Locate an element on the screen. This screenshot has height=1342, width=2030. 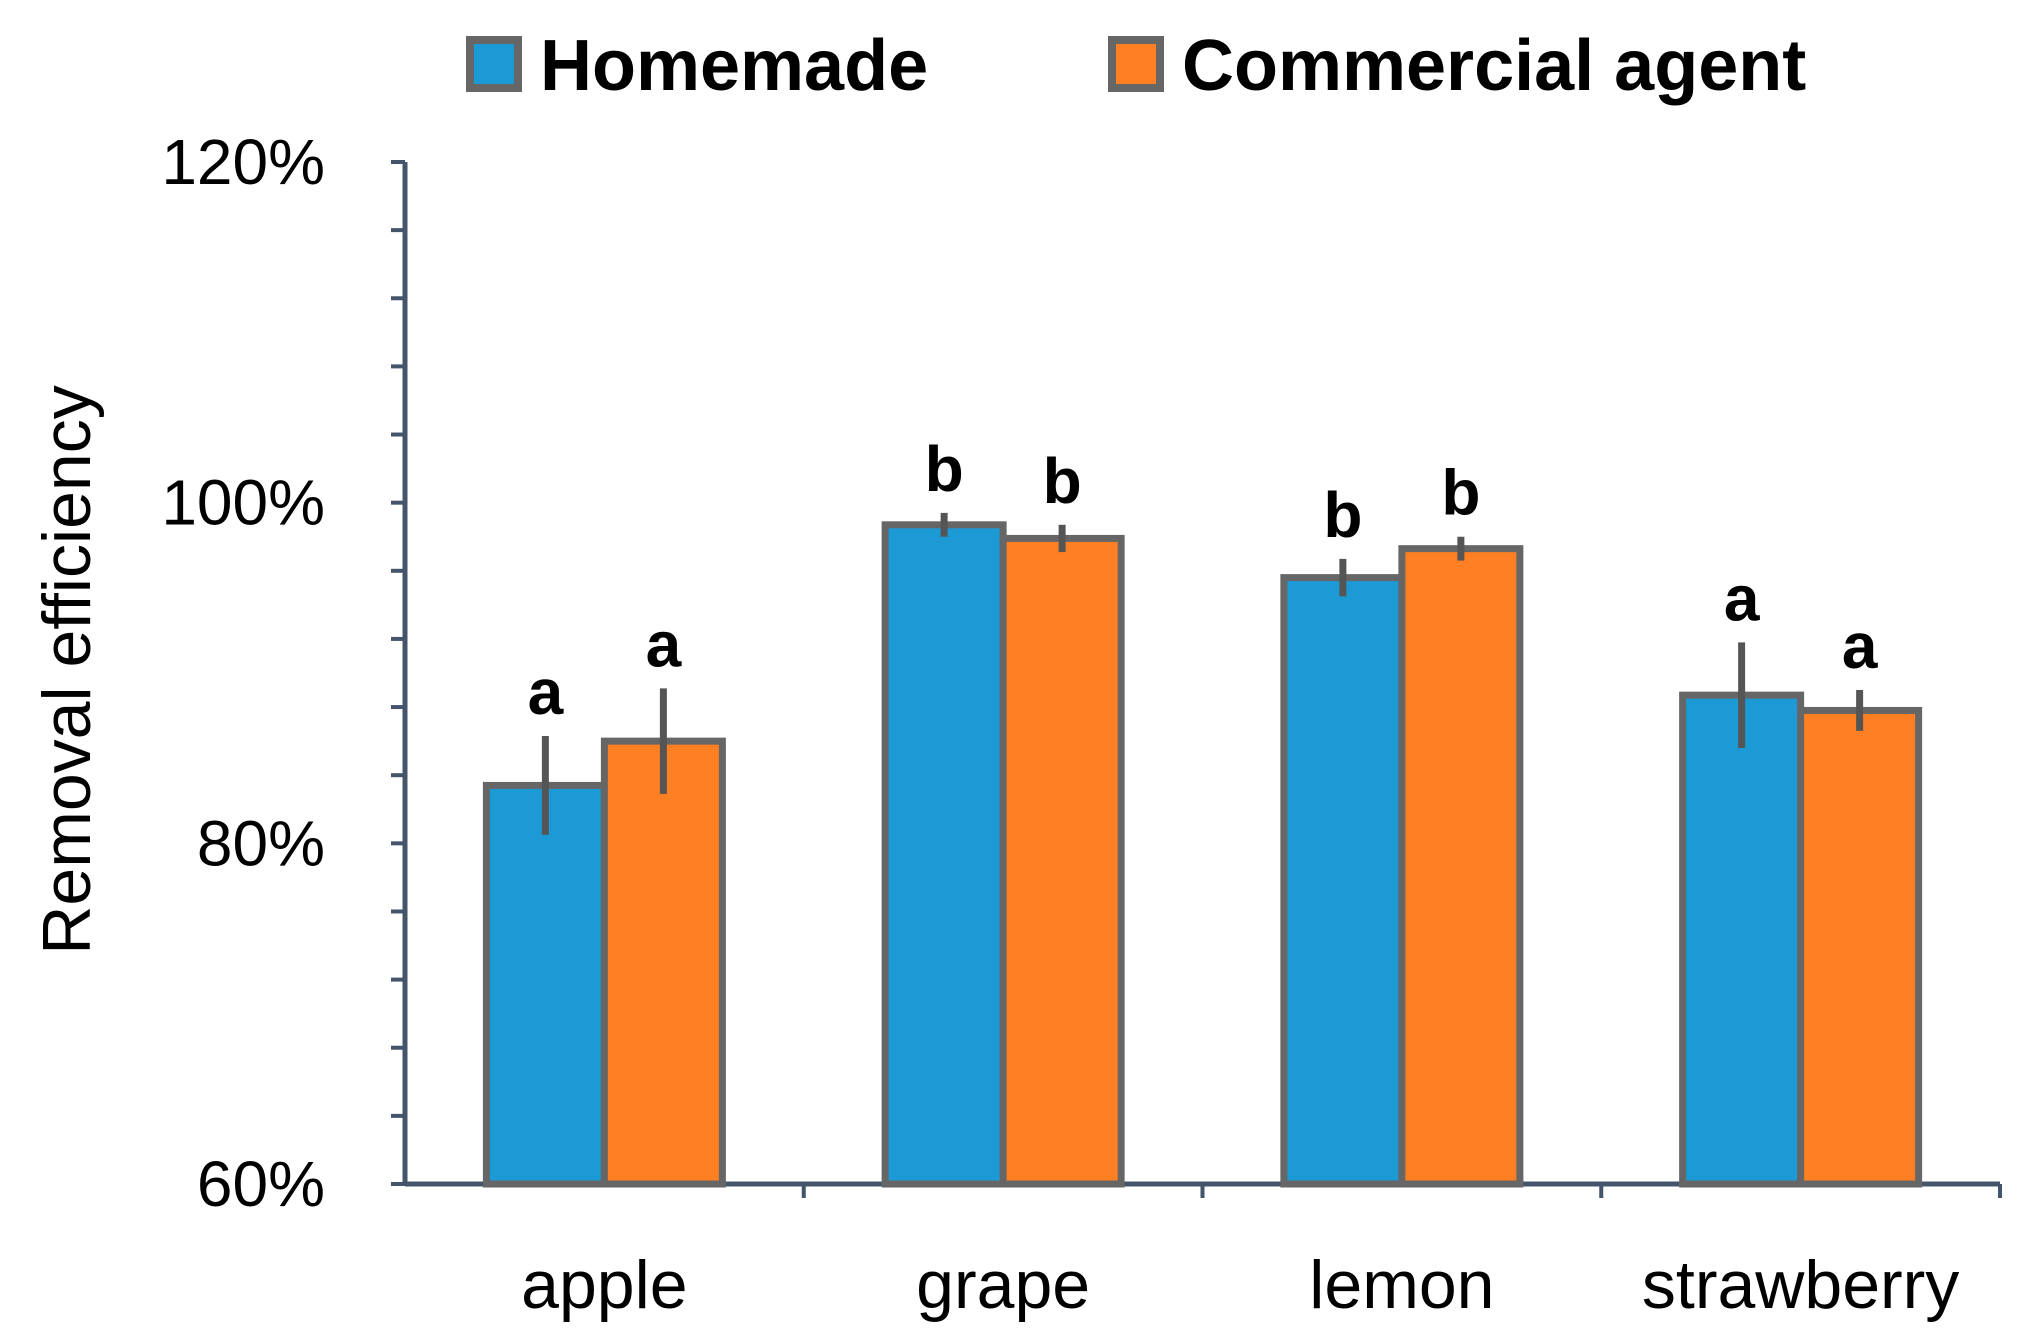
significance-label-homemade-lemon: b is located at coordinates (1342, 515).